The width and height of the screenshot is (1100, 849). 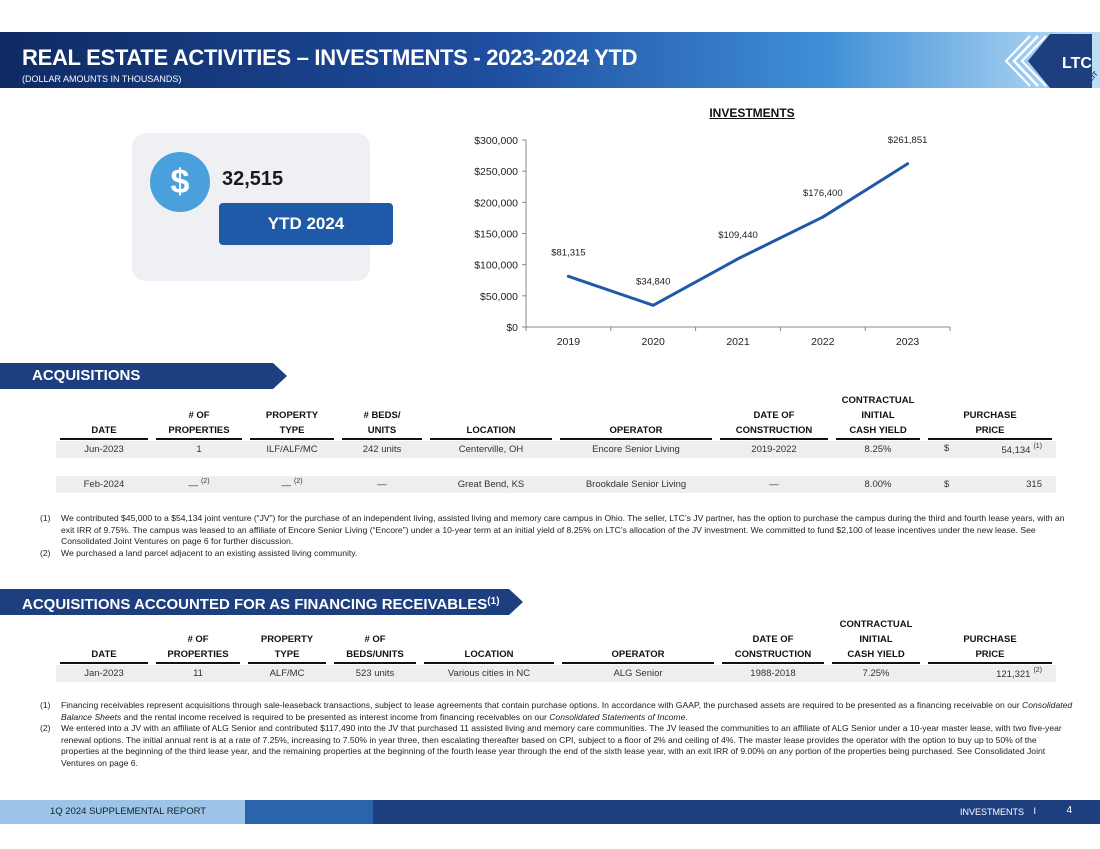 What do you see at coordinates (128, 811) in the screenshot?
I see `report-name: 1Q 2024 SUPPLEMENTAL REPORT` at bounding box center [128, 811].